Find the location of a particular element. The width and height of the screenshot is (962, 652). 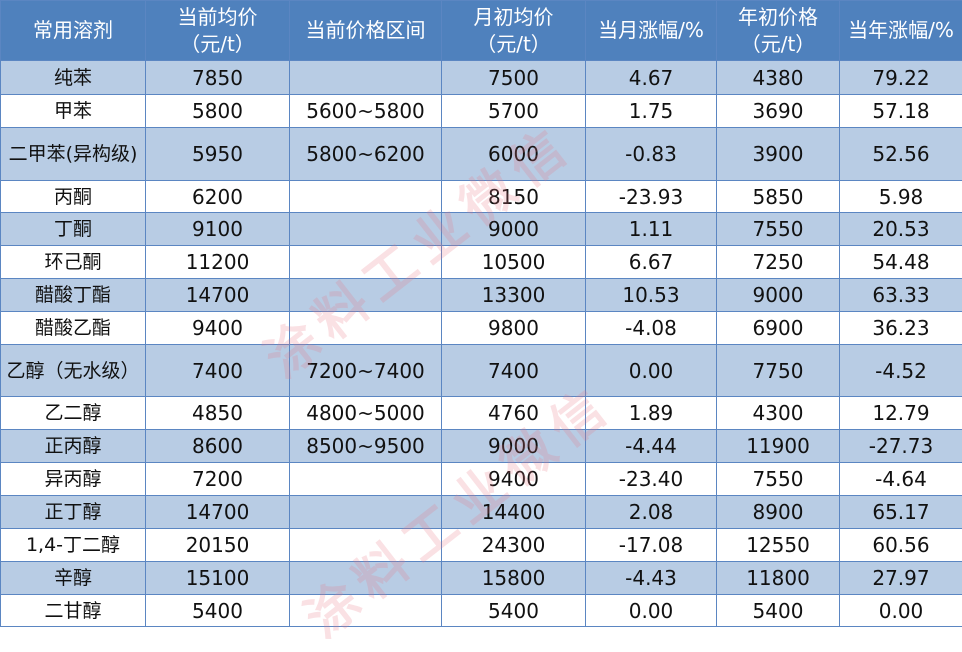

table-cell: 9000 is located at coordinates (778, 295).